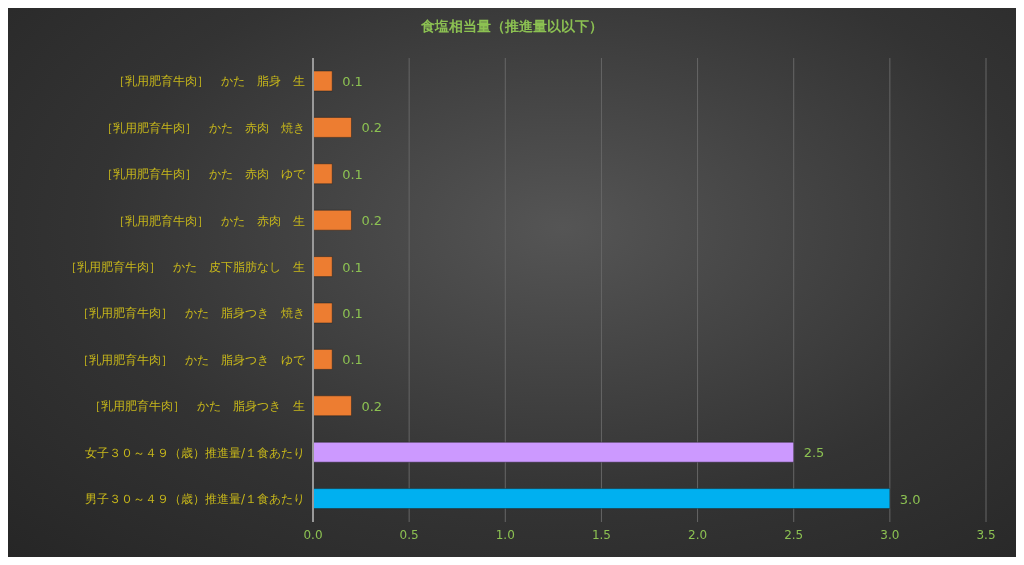  Describe the element at coordinates (409, 534) in the screenshot. I see `x-tick-label: 0.5` at that location.